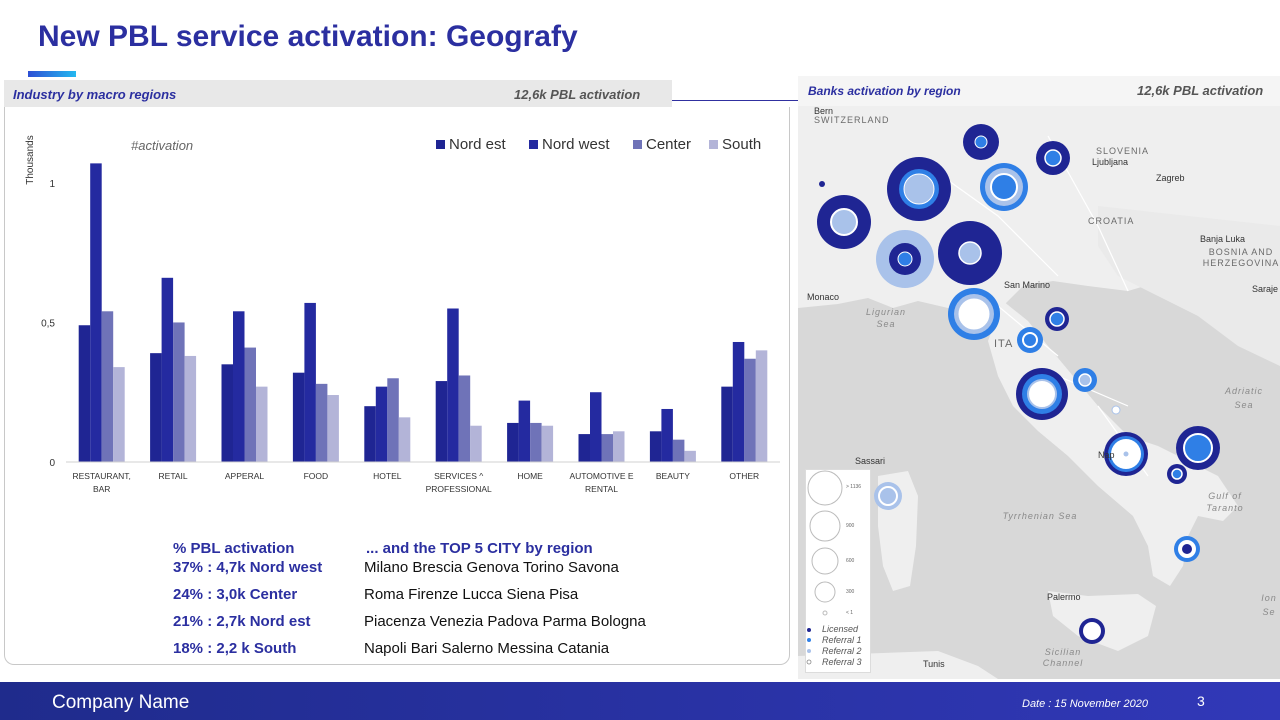 The width and height of the screenshot is (1280, 720). What do you see at coordinates (1243, 398) in the screenshot?
I see `map-label-adriatic-sea: Adriatic Sea` at bounding box center [1243, 398].